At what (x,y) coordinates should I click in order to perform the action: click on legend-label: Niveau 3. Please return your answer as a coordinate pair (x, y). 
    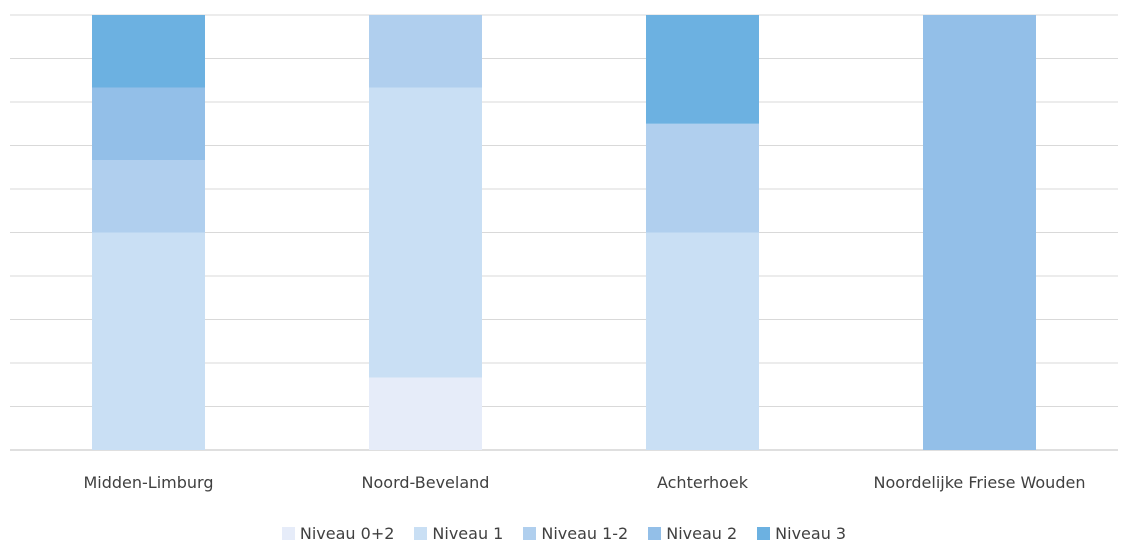
    Looking at the image, I should click on (811, 533).